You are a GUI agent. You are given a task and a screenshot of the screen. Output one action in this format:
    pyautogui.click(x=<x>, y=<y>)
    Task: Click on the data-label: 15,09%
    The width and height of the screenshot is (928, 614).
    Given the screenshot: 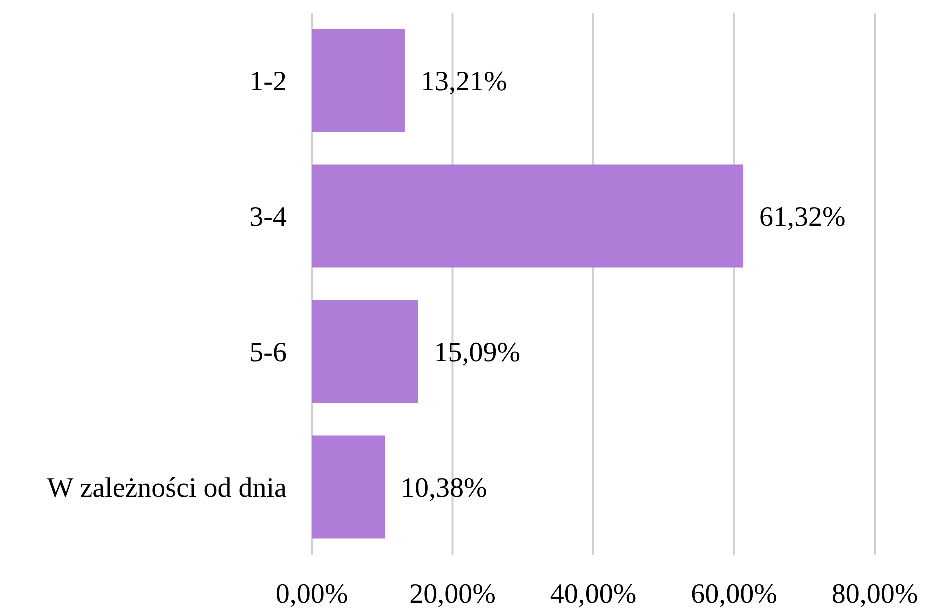 What is the action you would take?
    pyautogui.click(x=477, y=353)
    